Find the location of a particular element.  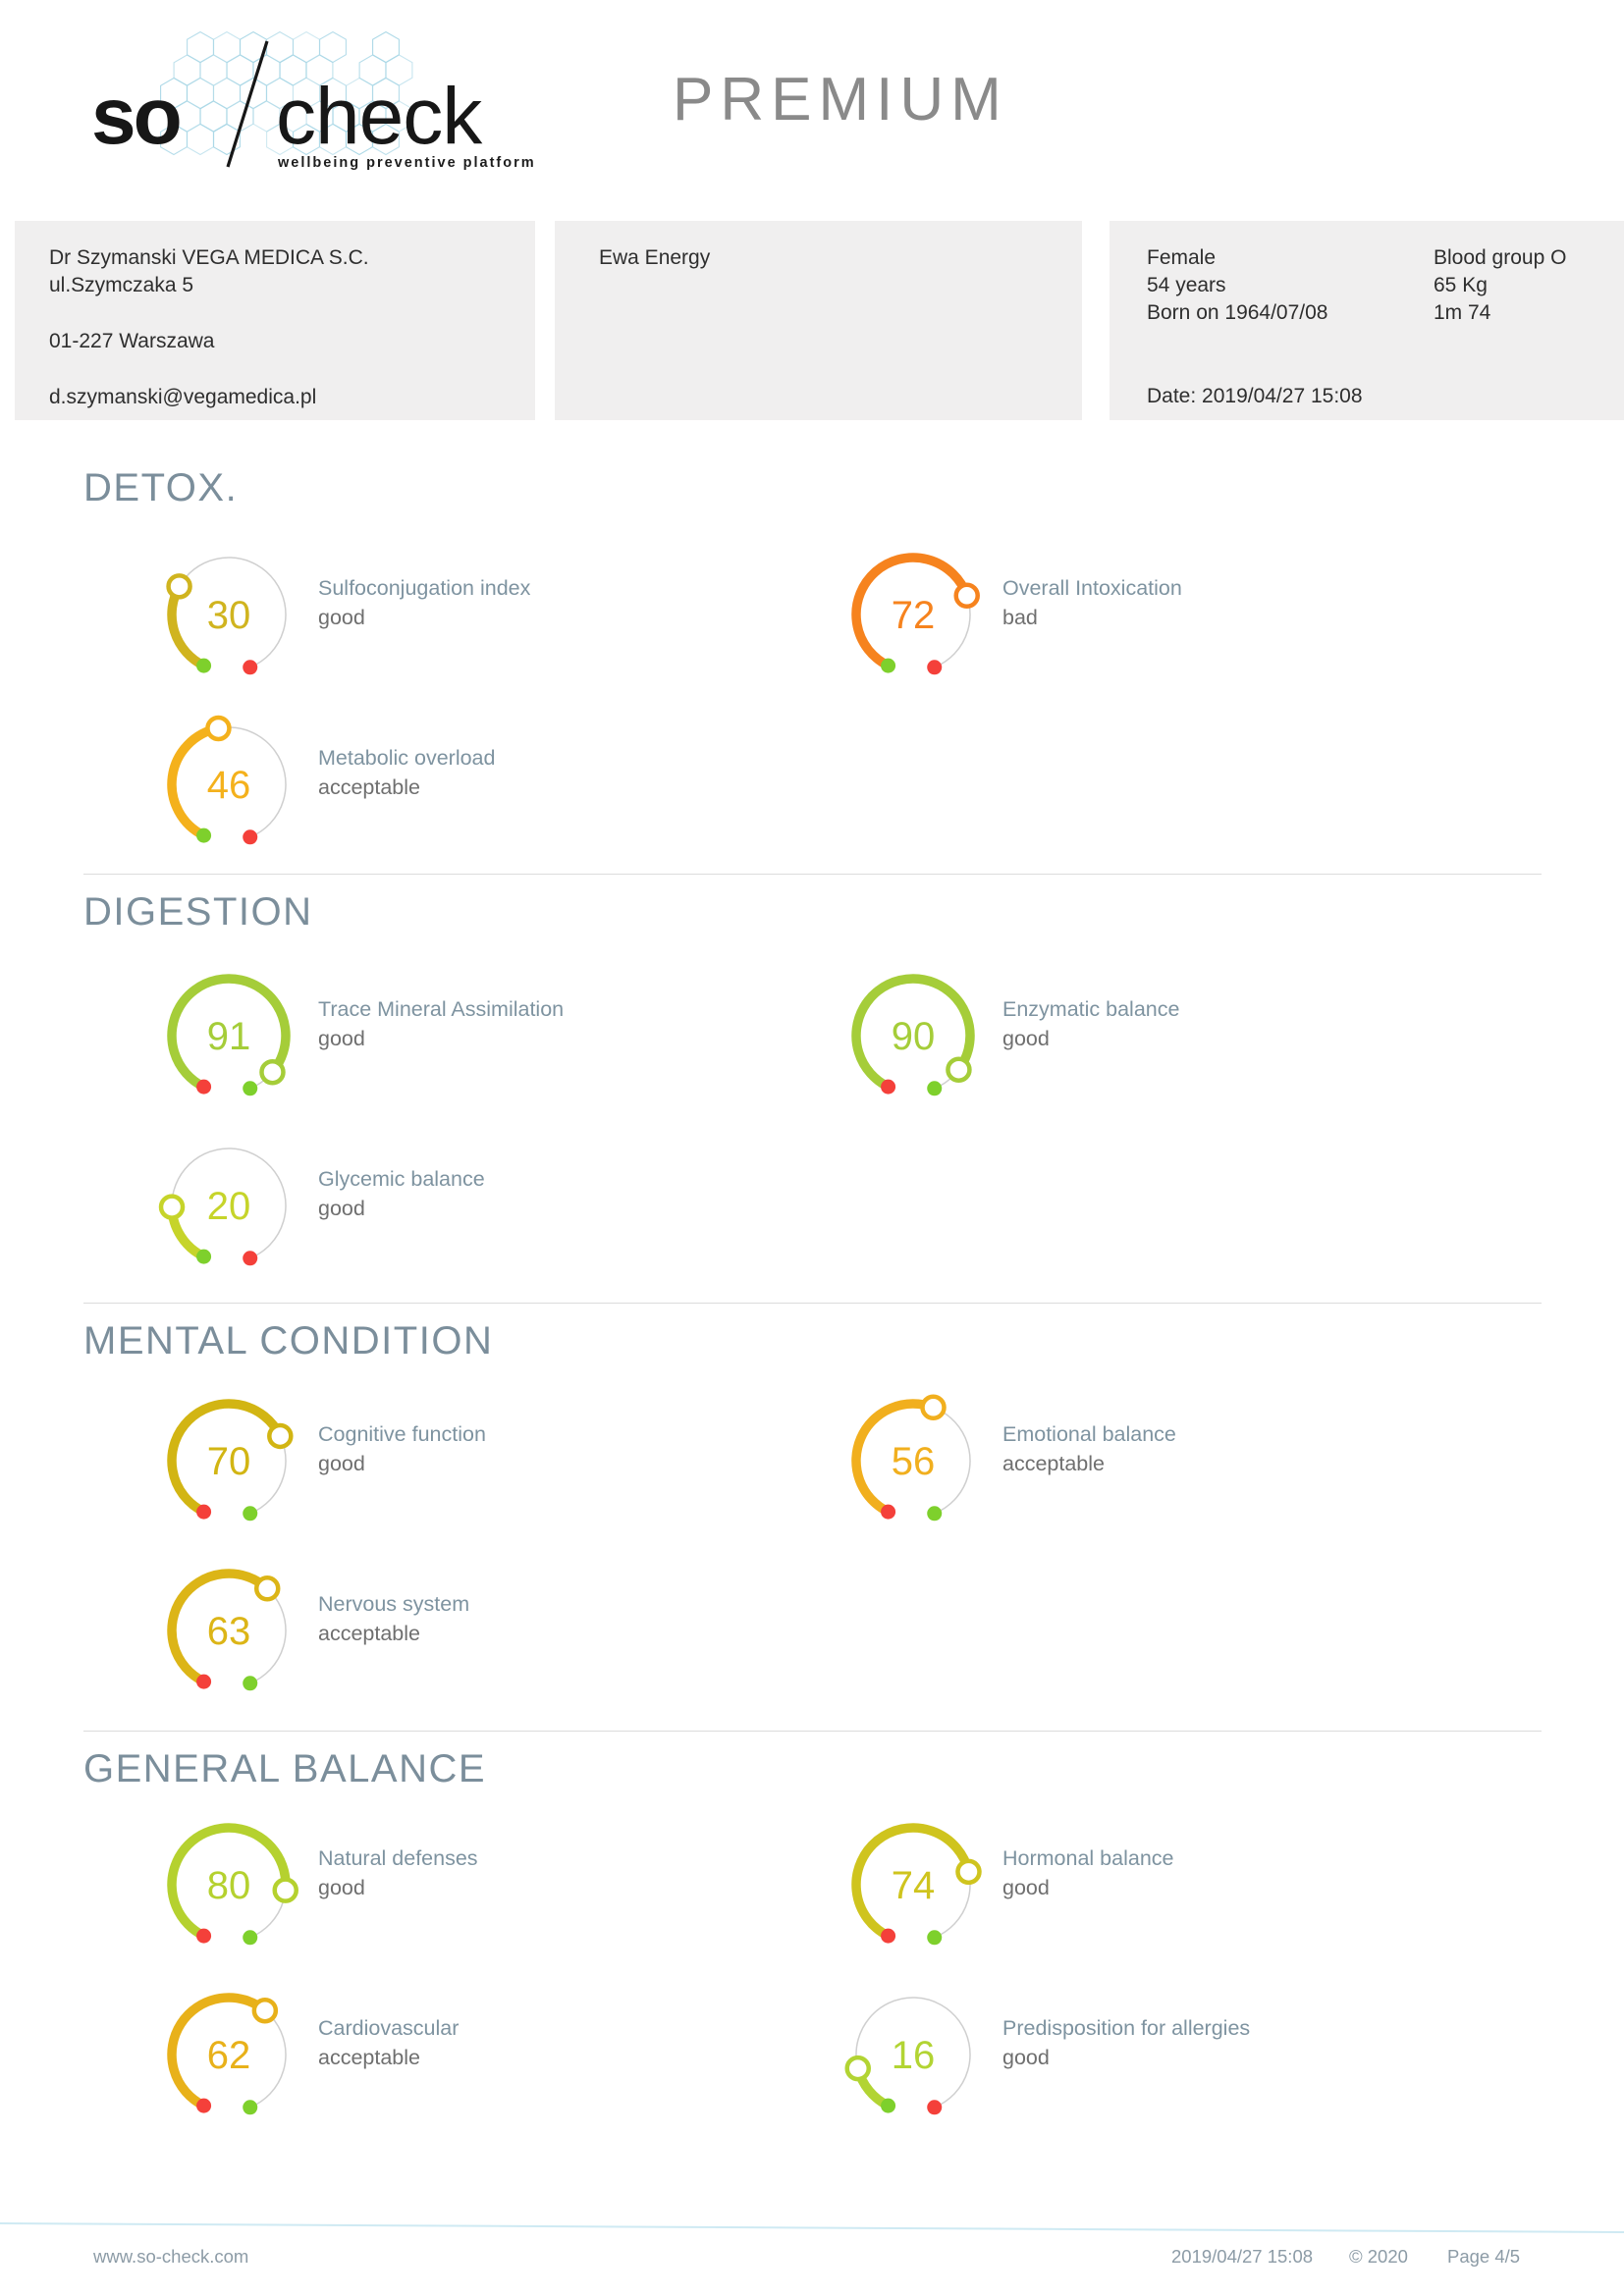

gauge-value: 62 is located at coordinates (229, 2055).